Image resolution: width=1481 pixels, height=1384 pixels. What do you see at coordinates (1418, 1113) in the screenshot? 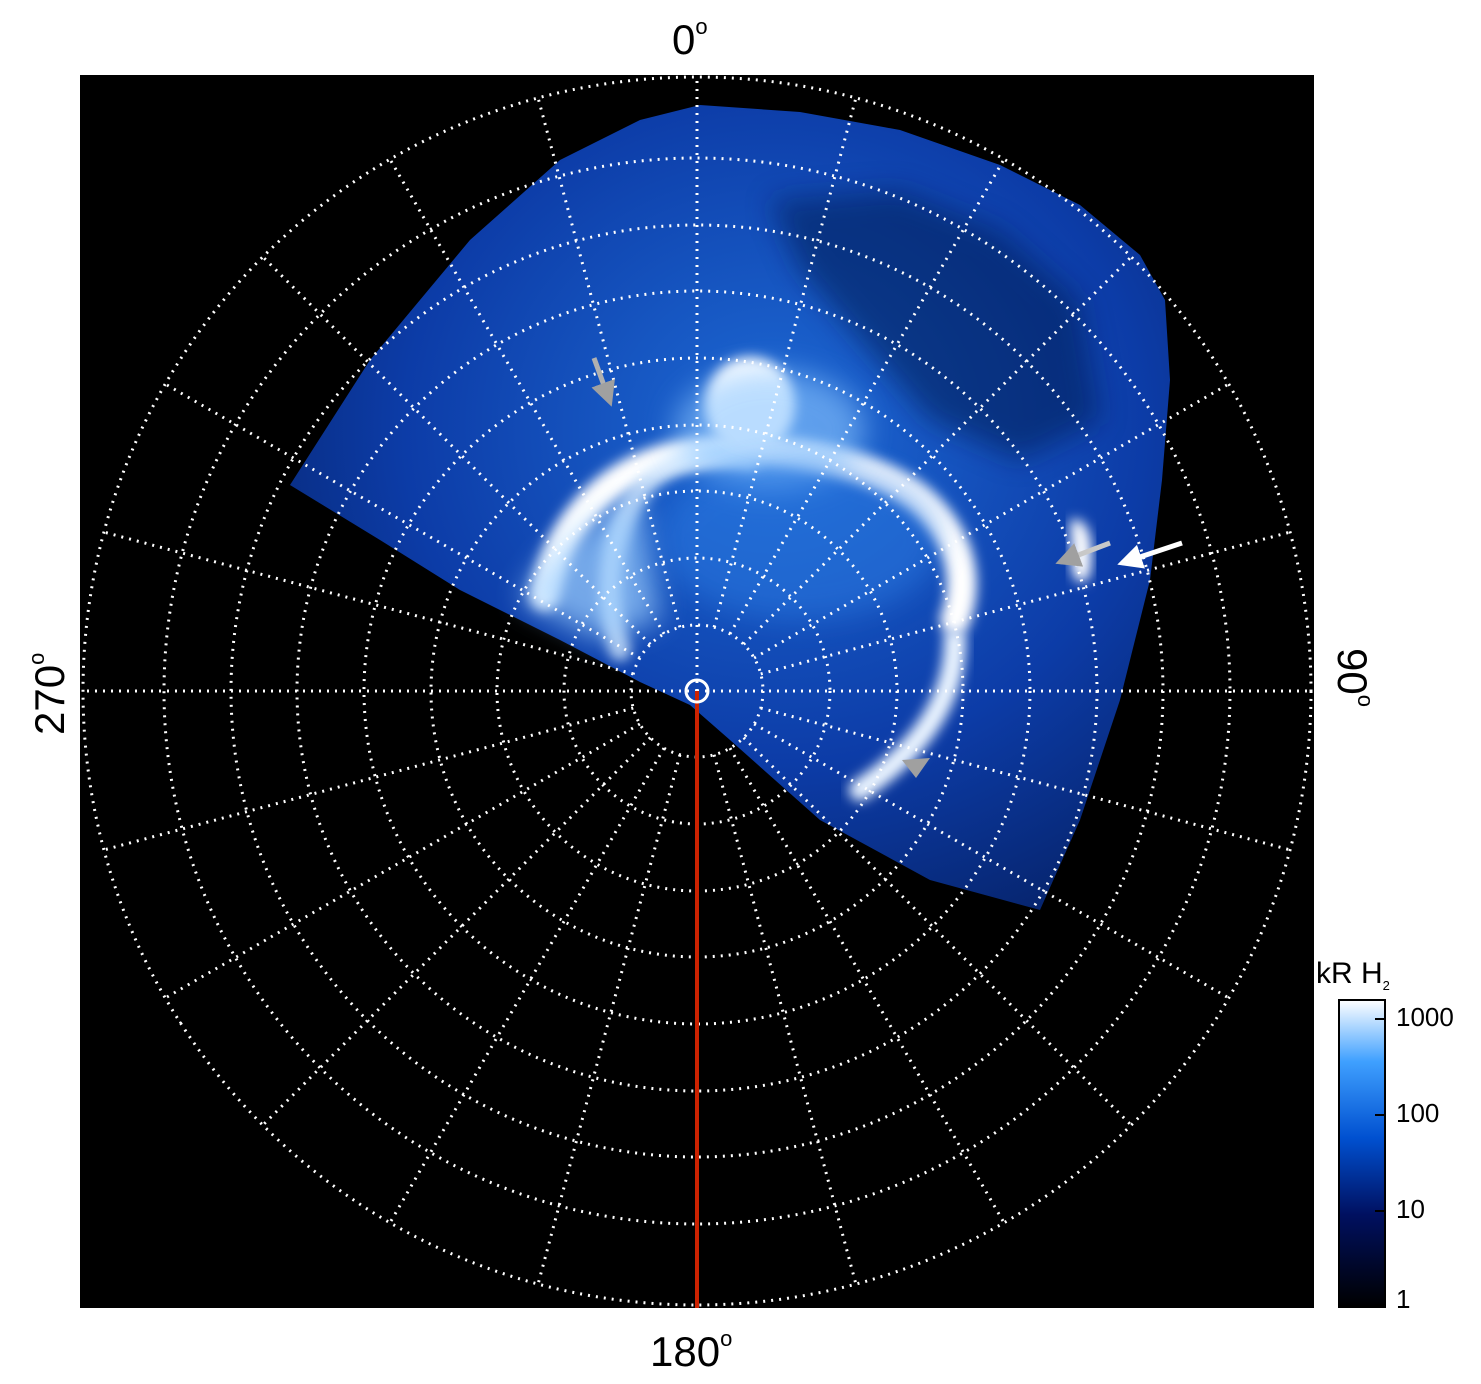
I see `colorbar-tick-100: 100` at bounding box center [1418, 1113].